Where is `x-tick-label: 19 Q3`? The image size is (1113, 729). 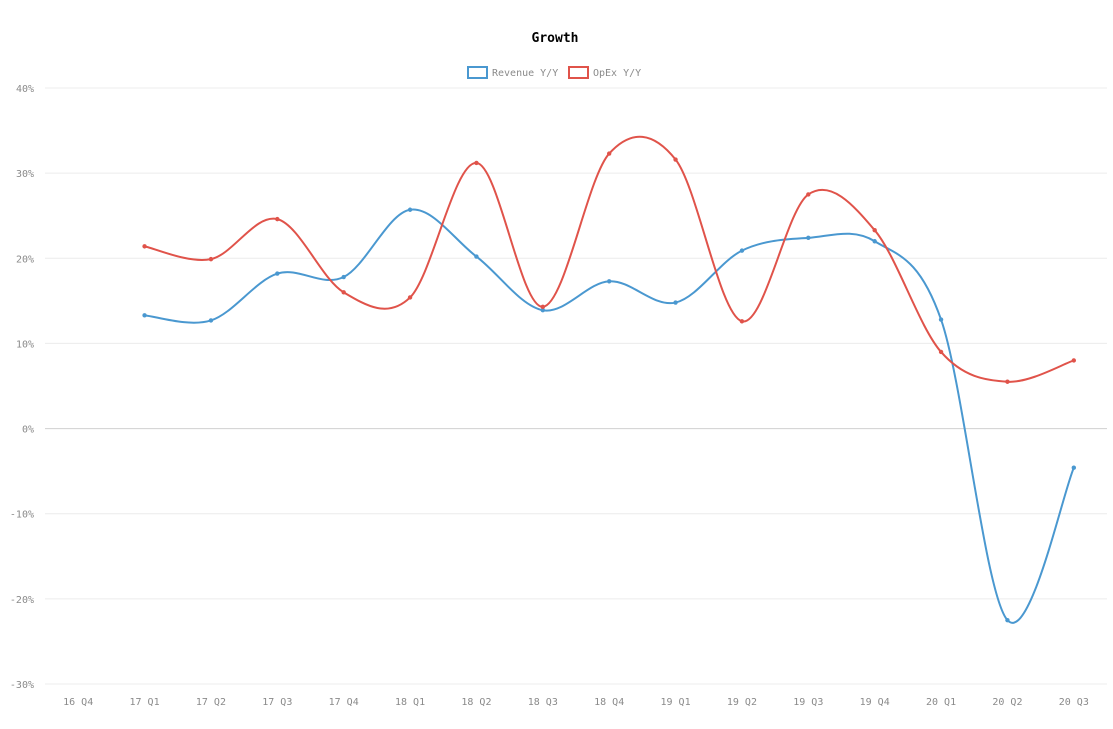 x-tick-label: 19 Q3 is located at coordinates (808, 702).